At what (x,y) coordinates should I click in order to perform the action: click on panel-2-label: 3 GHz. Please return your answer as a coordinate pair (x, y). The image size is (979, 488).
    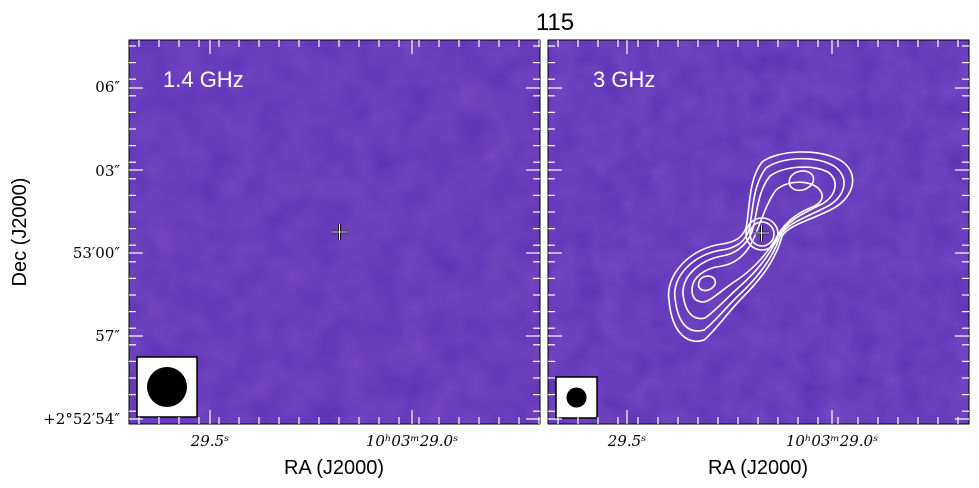
    Looking at the image, I should click on (624, 79).